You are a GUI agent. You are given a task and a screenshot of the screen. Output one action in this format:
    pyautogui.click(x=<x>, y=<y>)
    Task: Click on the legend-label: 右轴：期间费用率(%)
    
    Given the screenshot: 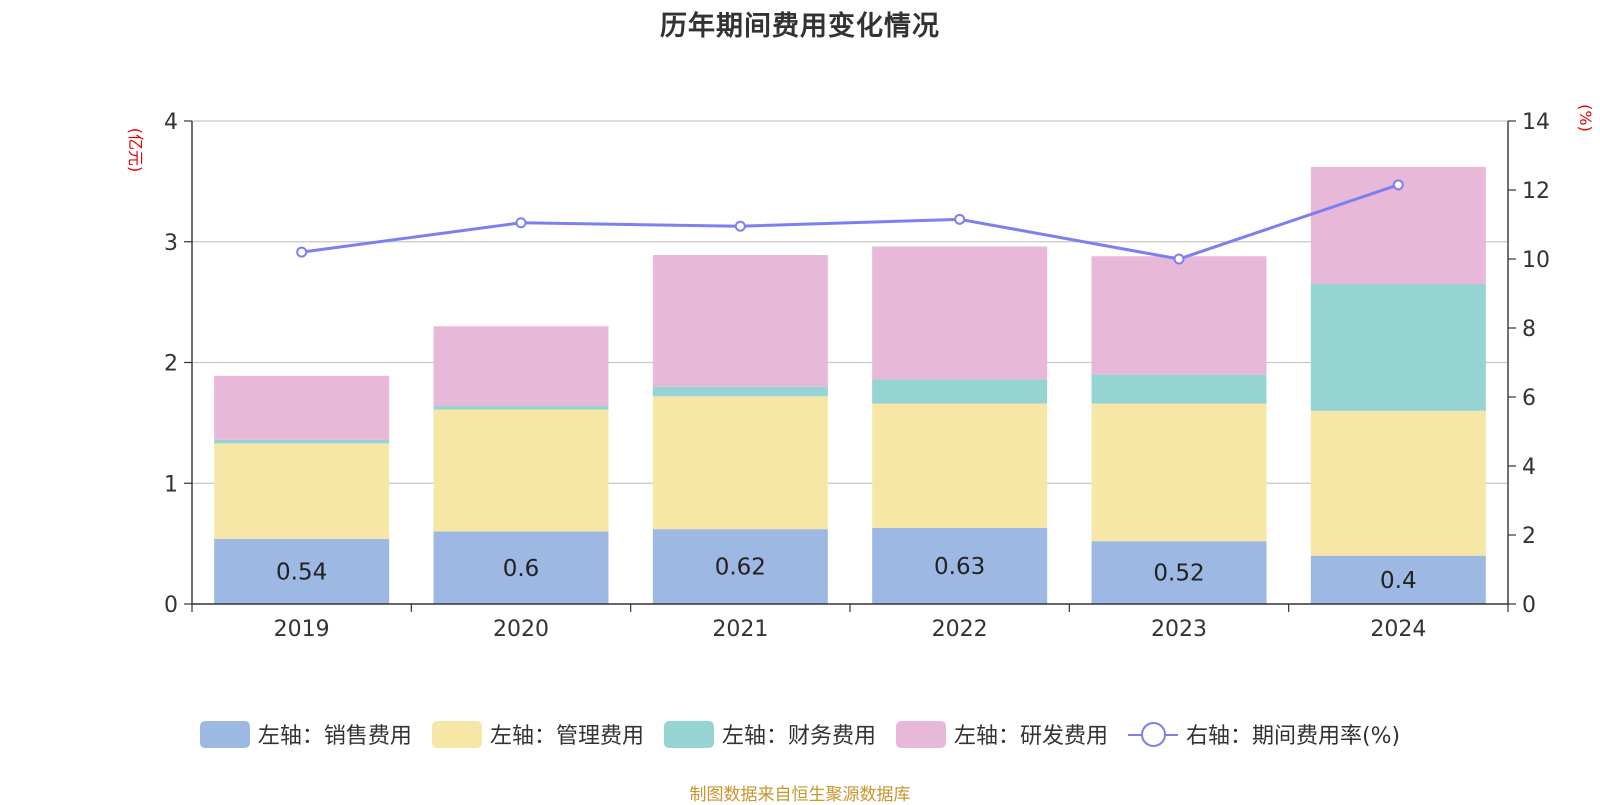 What is the action you would take?
    pyautogui.click(x=1293, y=736)
    